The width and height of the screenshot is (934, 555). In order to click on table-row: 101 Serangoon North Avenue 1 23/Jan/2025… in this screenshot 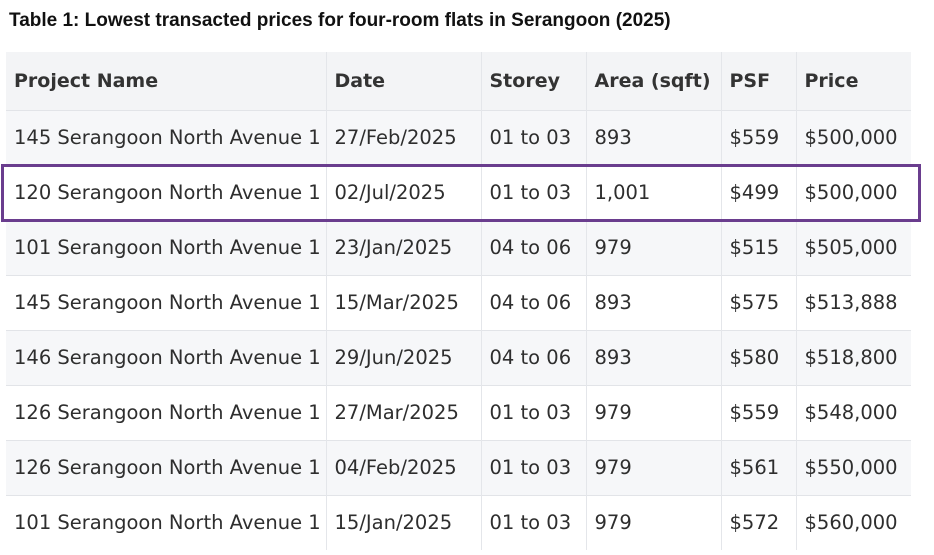, I will do `click(458, 247)`.